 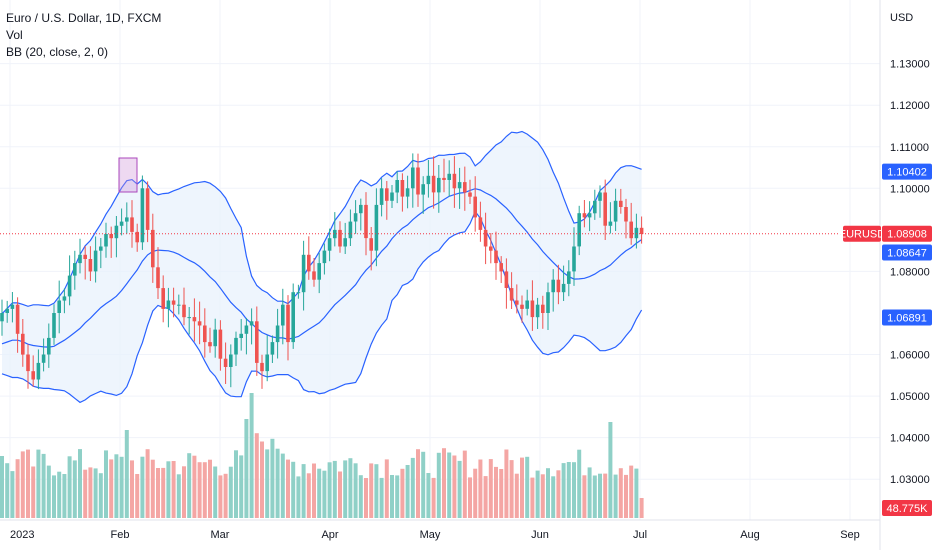 What do you see at coordinates (14, 35) in the screenshot?
I see `volume-indicator-label: Vol` at bounding box center [14, 35].